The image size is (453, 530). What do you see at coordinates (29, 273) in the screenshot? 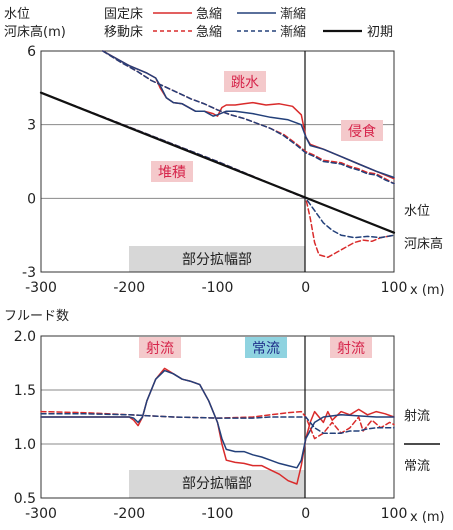
I see `top-y-tick-label: -3` at bounding box center [29, 273].